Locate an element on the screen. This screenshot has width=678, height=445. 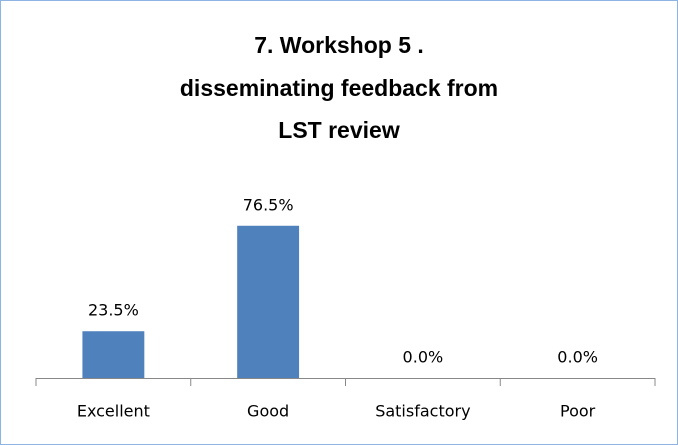
x-tick-label: Satisfactory is located at coordinates (422, 411).